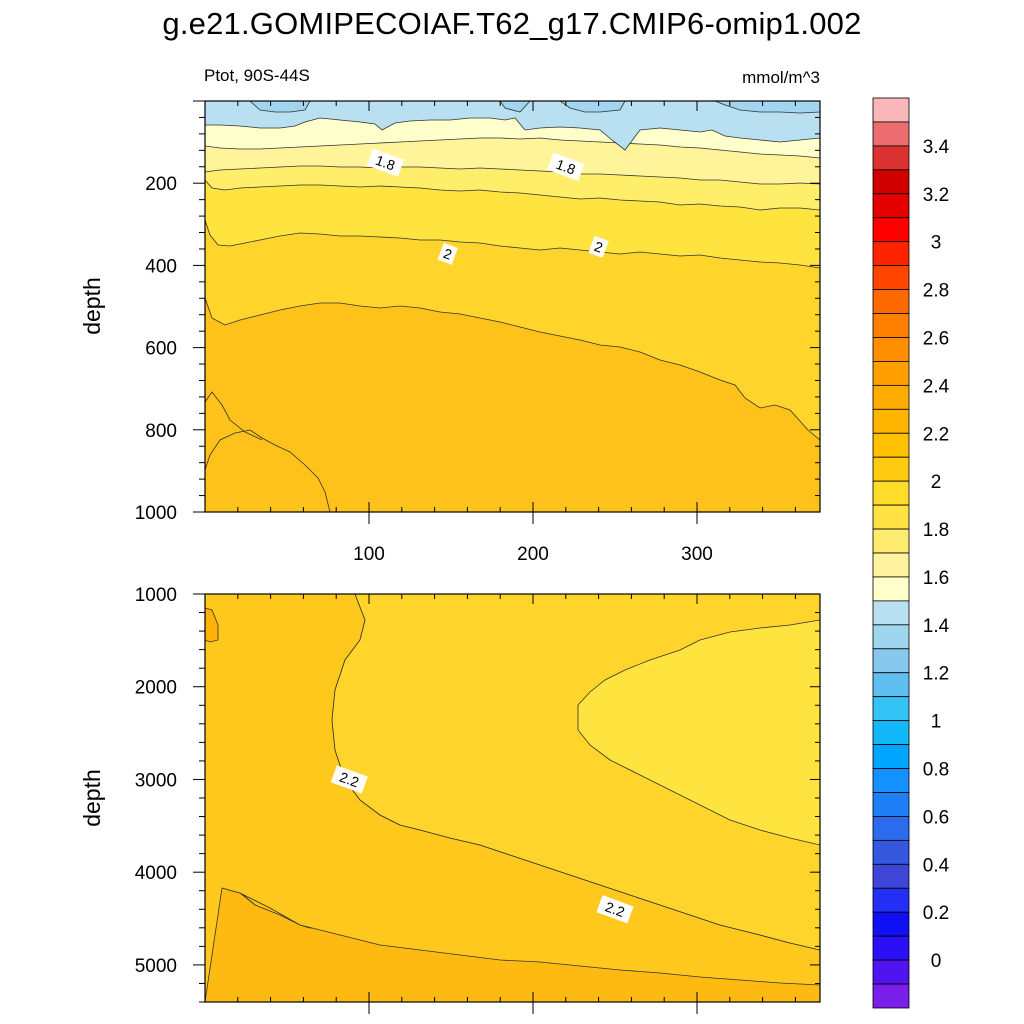 Image resolution: width=1024 pixels, height=1024 pixels. I want to click on colorbar-label: 0, so click(936, 961).